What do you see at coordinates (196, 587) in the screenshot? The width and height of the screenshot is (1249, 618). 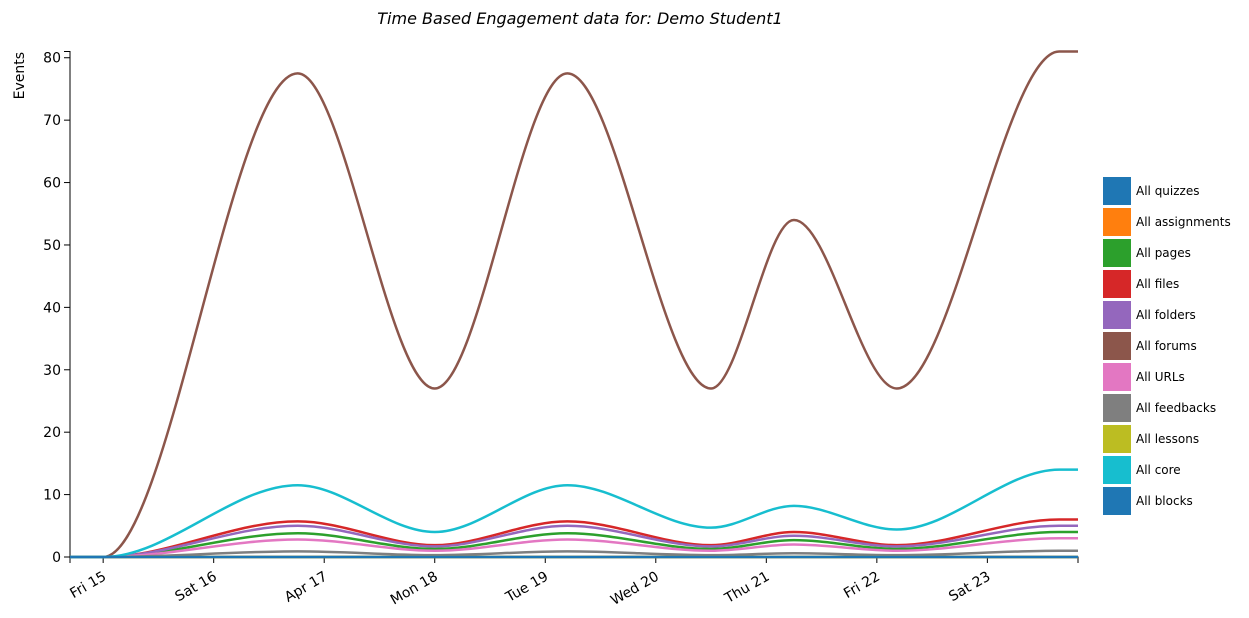 I see `x-tick-label: Sat 16` at bounding box center [196, 587].